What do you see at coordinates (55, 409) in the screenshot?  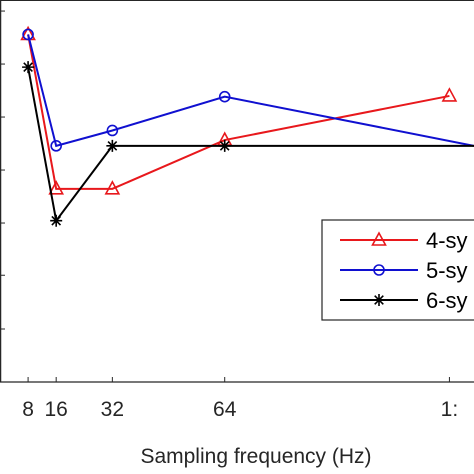 I see `x-tick-label: 16` at bounding box center [55, 409].